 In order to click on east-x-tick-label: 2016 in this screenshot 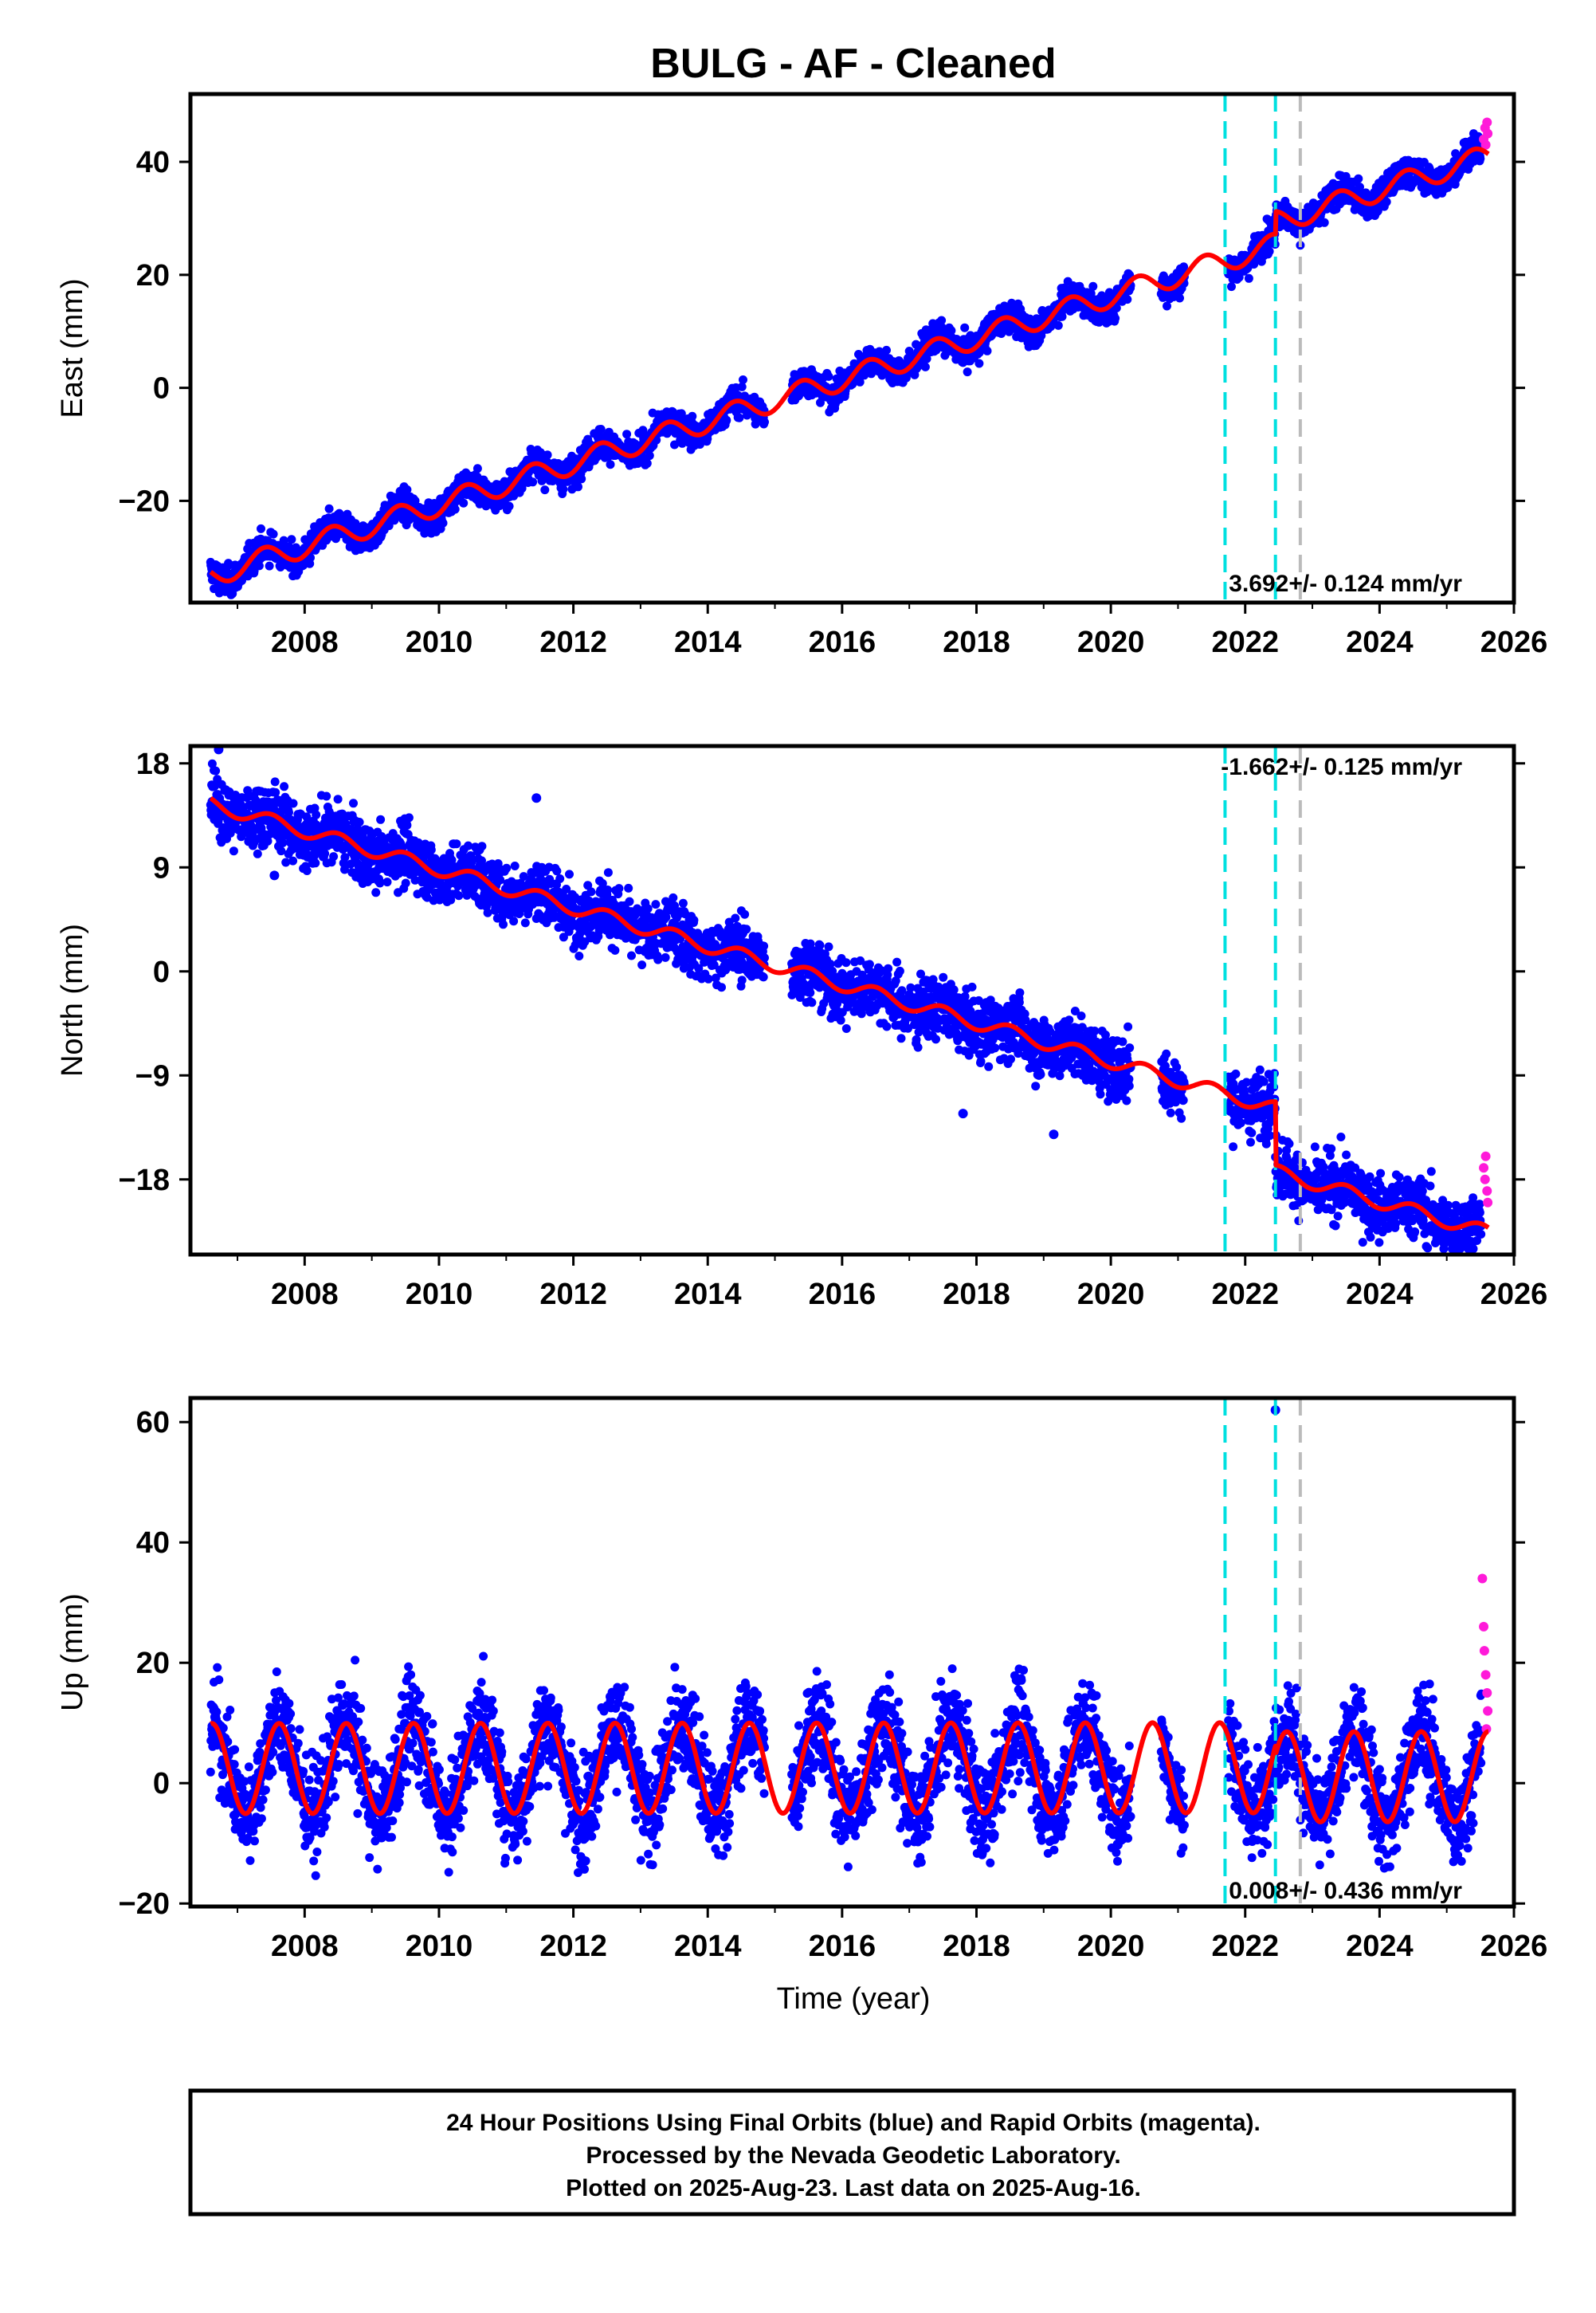, I will do `click(843, 642)`.